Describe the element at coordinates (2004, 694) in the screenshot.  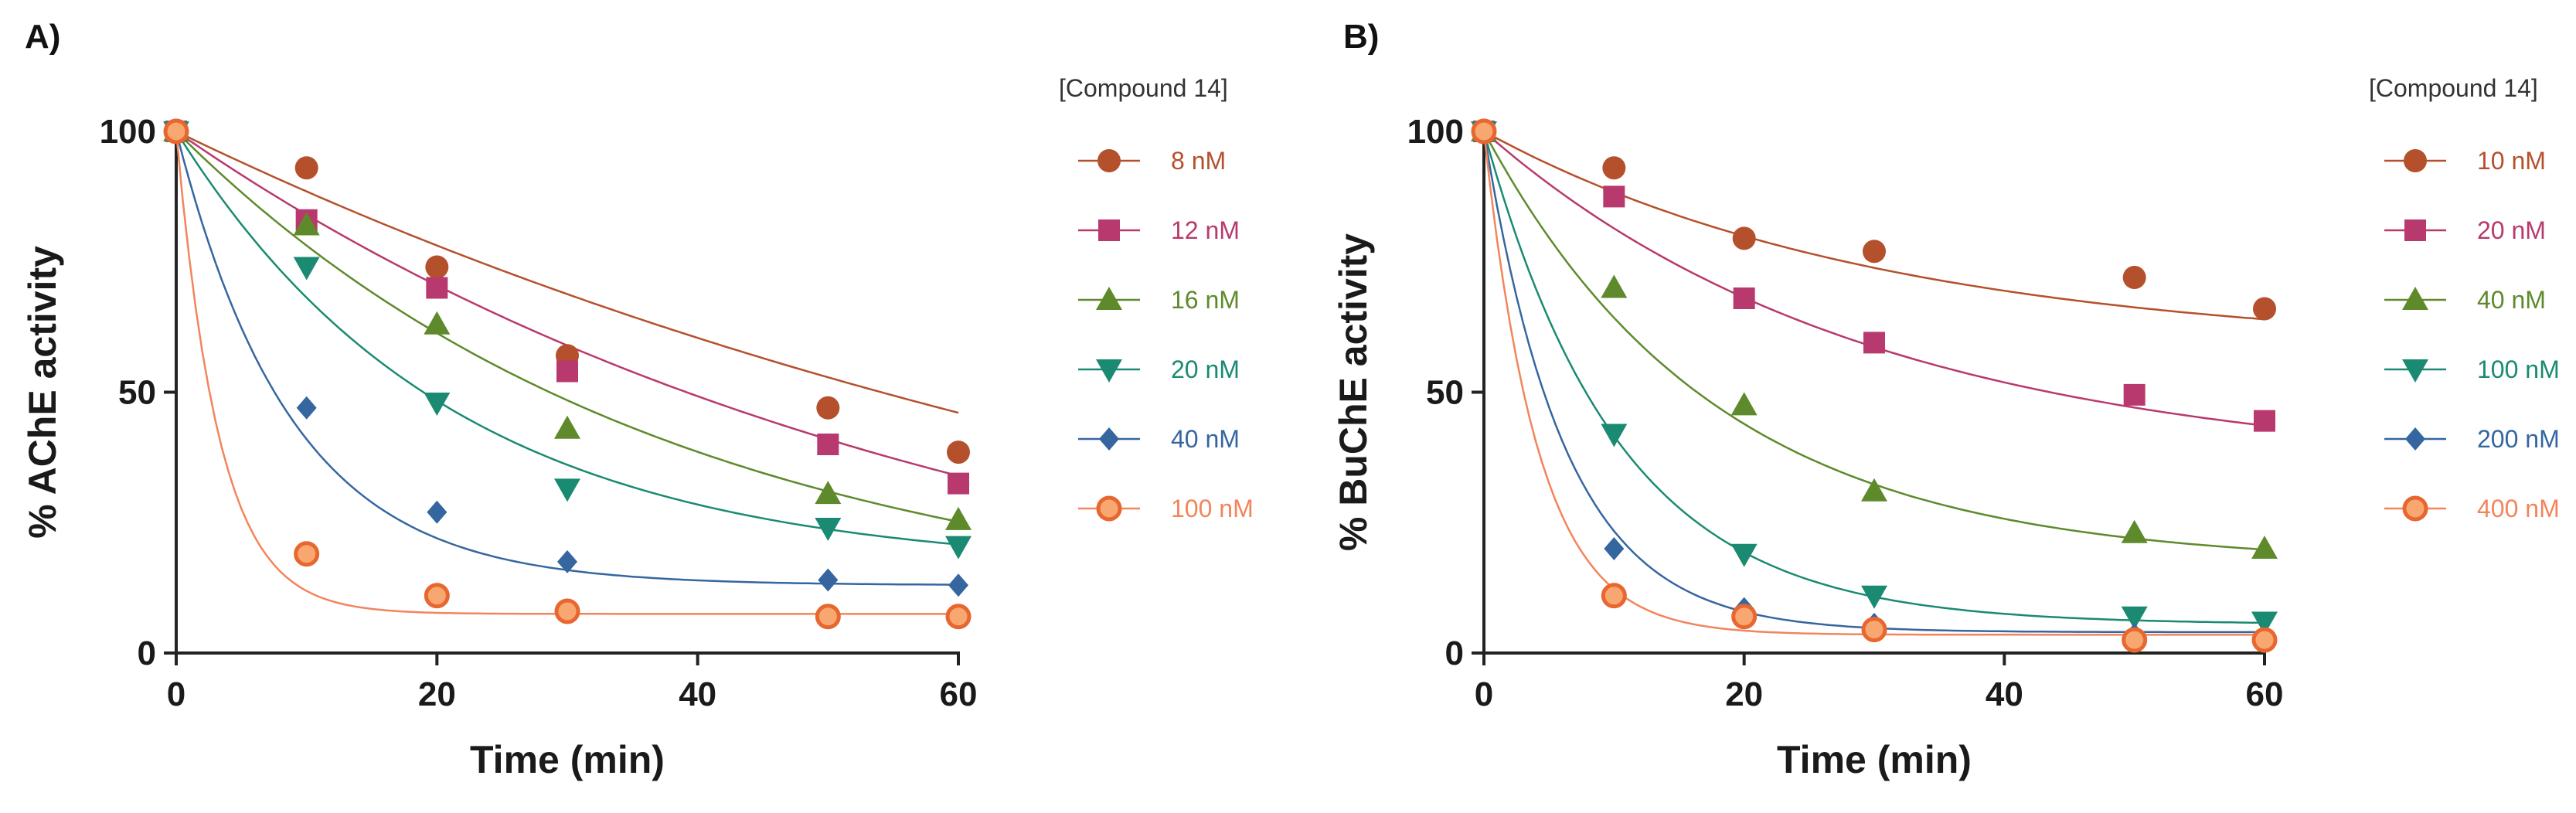
I see `panel-b-x-tick-label: 40` at that location.